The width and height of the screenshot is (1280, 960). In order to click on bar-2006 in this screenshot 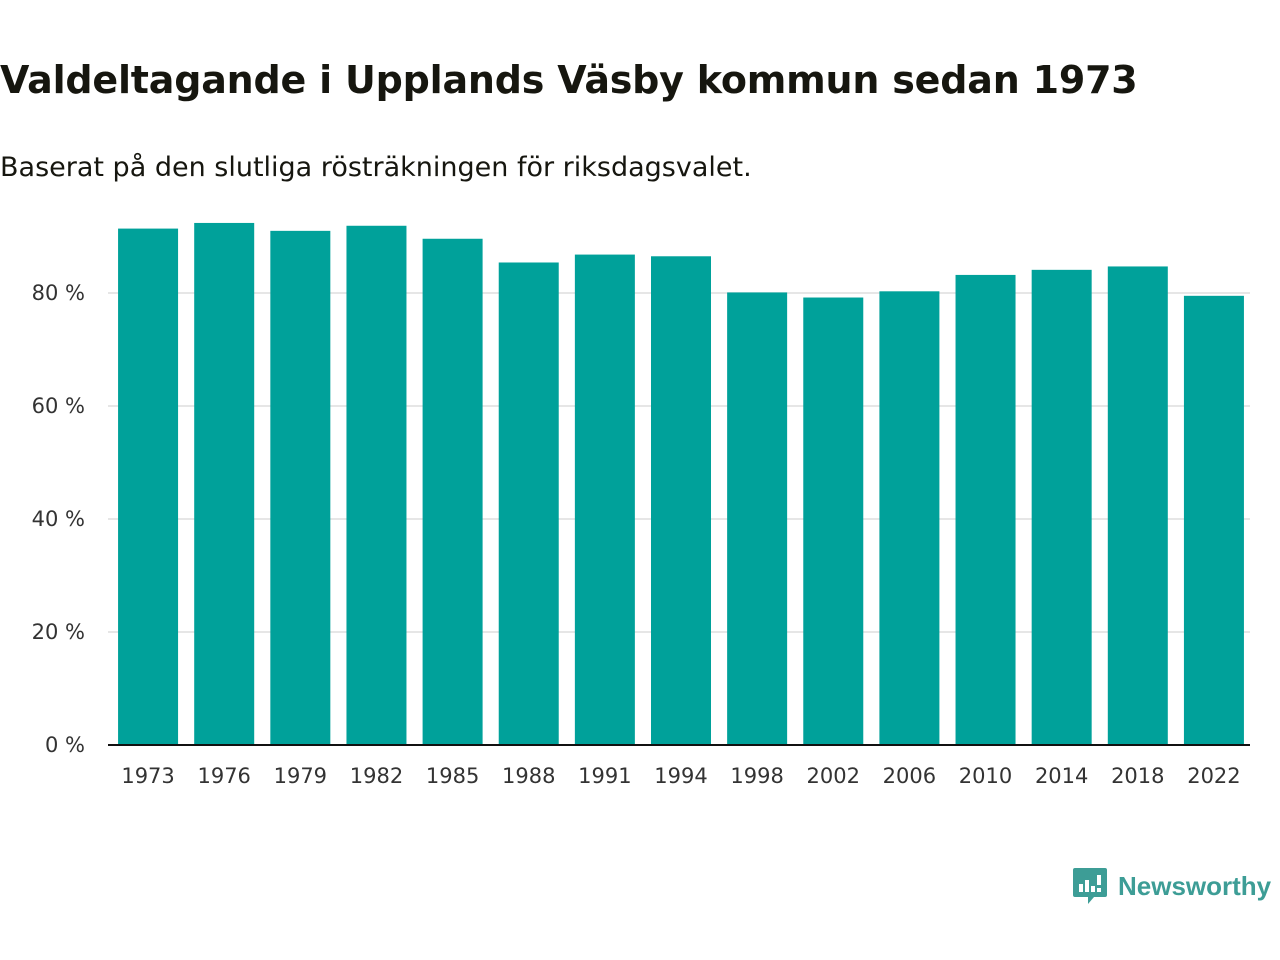, I will do `click(909, 518)`.